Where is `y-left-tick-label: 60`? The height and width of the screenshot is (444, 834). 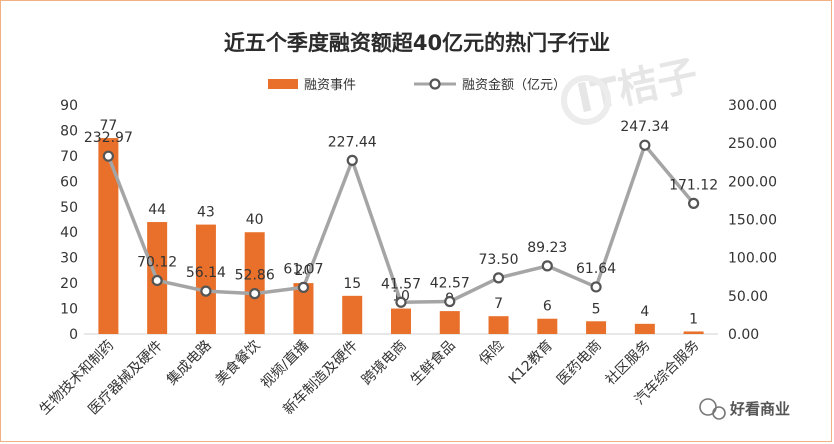 y-left-tick-label: 60 is located at coordinates (69, 182).